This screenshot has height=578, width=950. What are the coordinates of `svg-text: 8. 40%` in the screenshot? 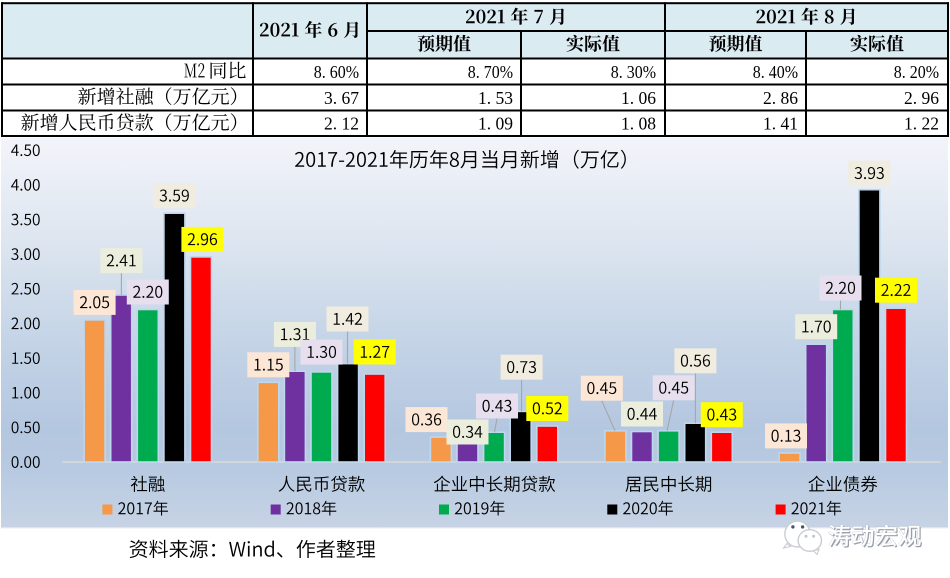 It's located at (775, 72).